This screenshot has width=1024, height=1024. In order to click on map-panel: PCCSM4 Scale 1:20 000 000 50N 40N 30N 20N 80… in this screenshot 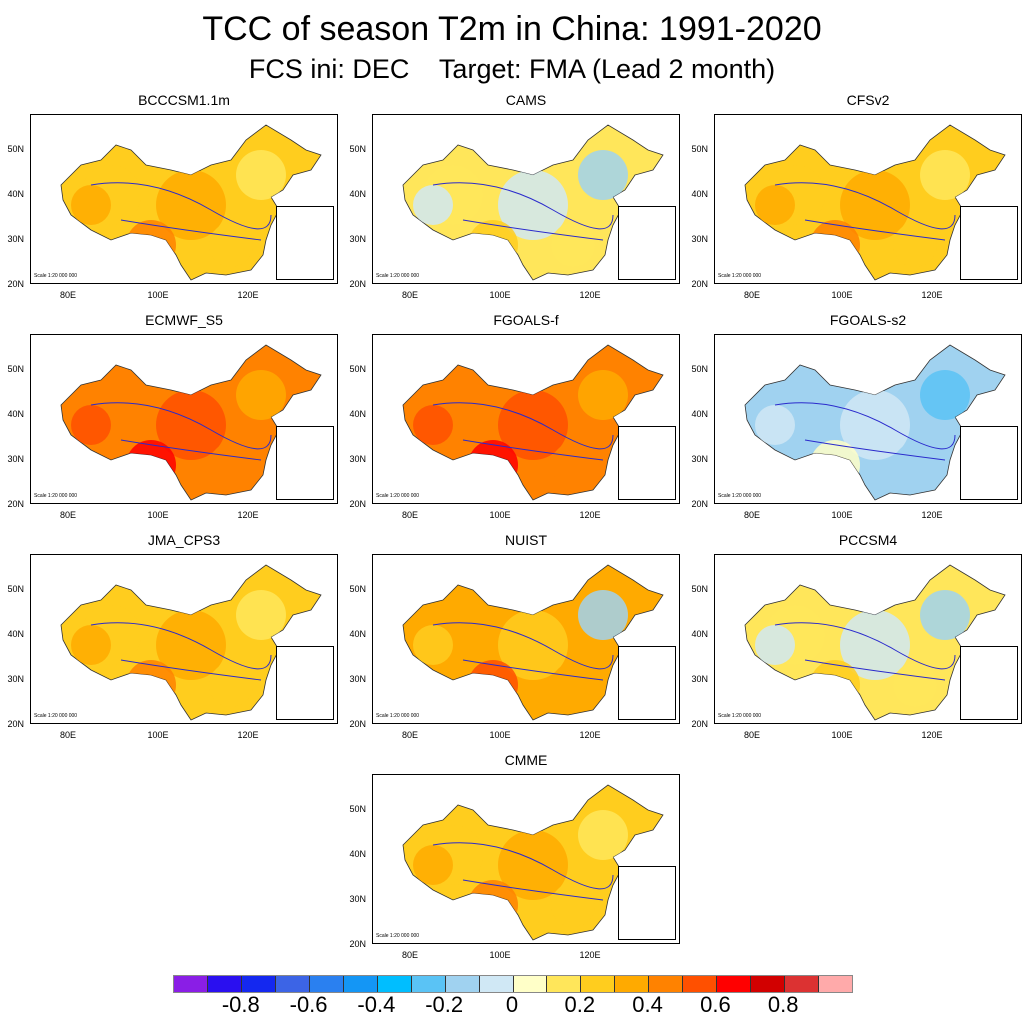, I will do `click(853, 641)`.